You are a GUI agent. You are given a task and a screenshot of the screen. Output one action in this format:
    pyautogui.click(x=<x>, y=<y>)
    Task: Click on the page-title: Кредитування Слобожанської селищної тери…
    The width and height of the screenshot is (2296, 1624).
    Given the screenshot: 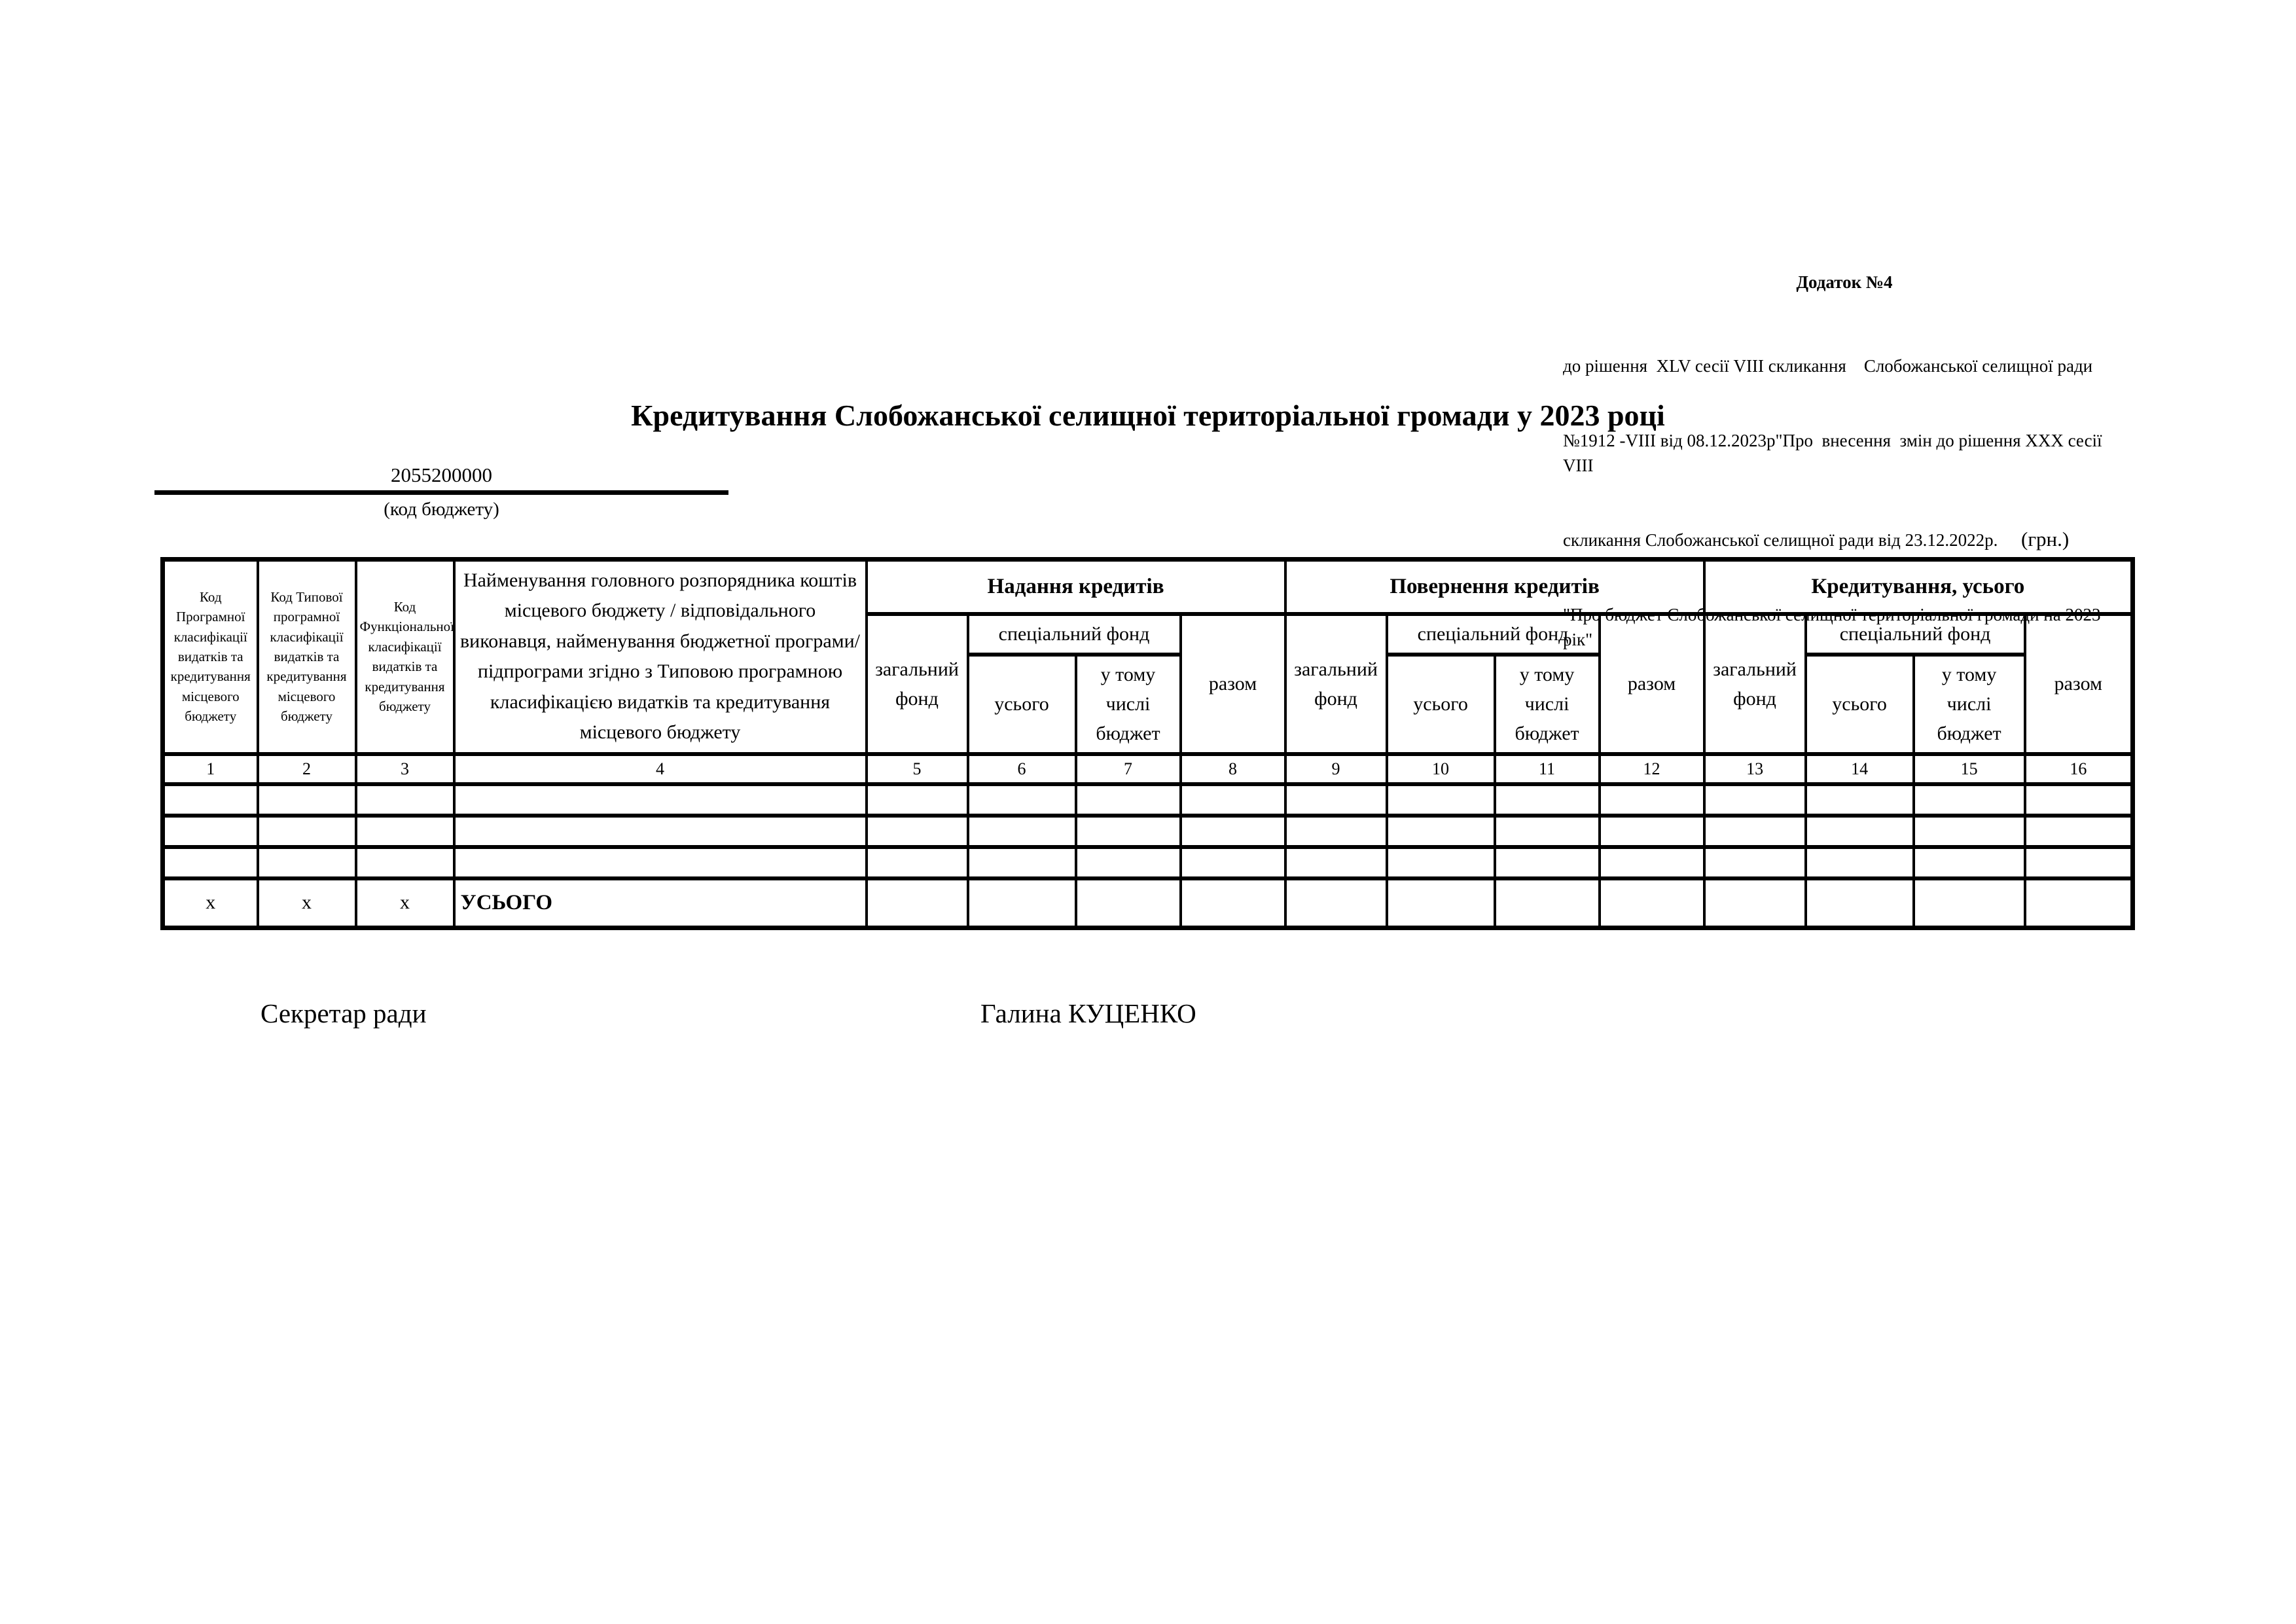 What is the action you would take?
    pyautogui.click(x=1148, y=415)
    